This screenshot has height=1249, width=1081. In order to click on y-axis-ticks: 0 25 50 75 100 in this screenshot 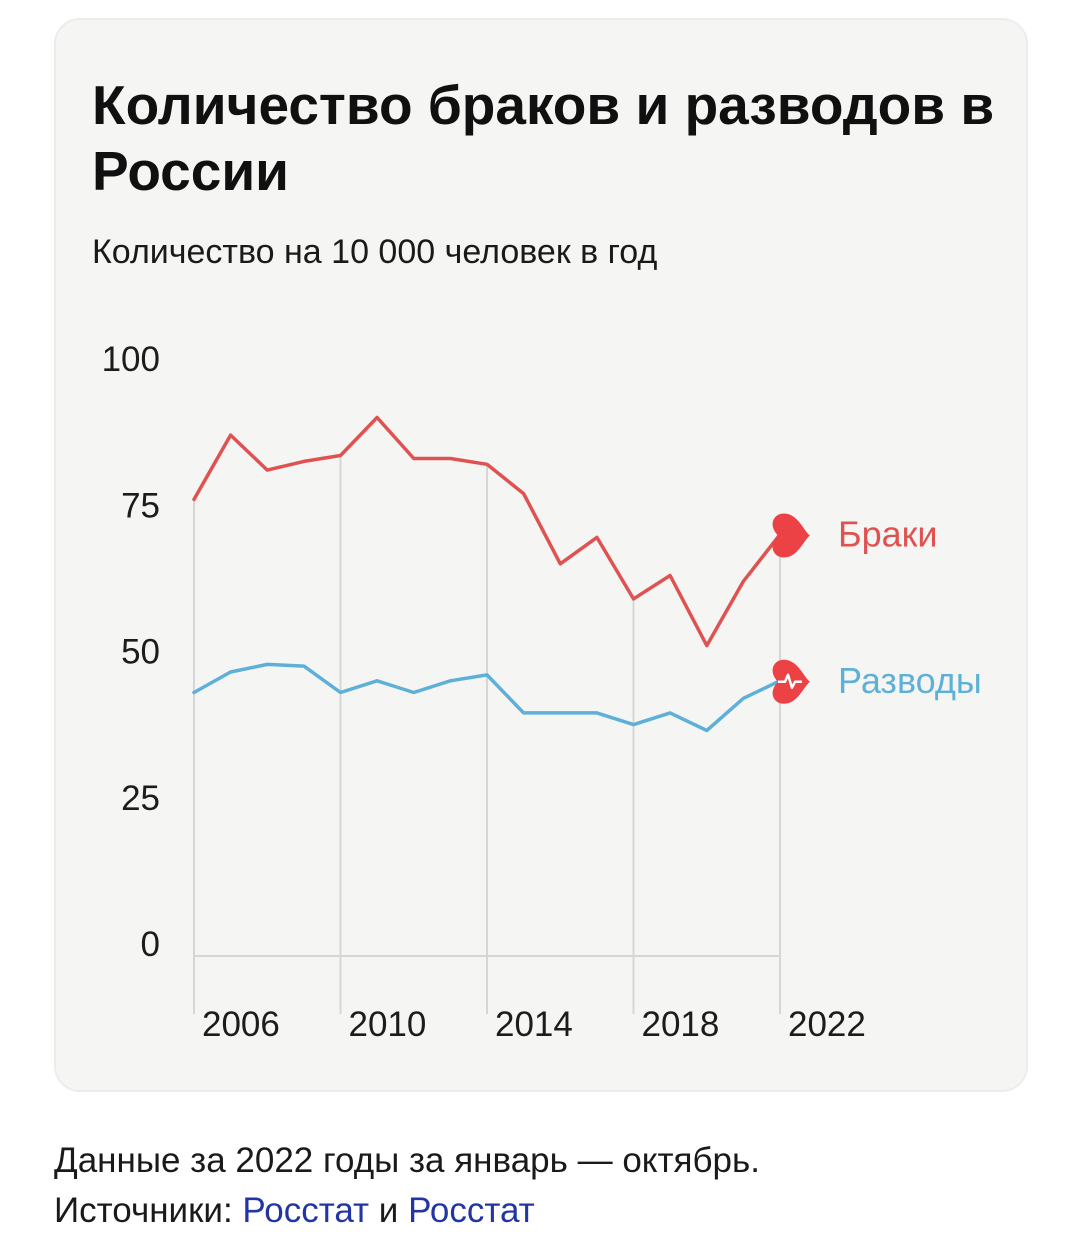, I will do `click(131, 652)`.